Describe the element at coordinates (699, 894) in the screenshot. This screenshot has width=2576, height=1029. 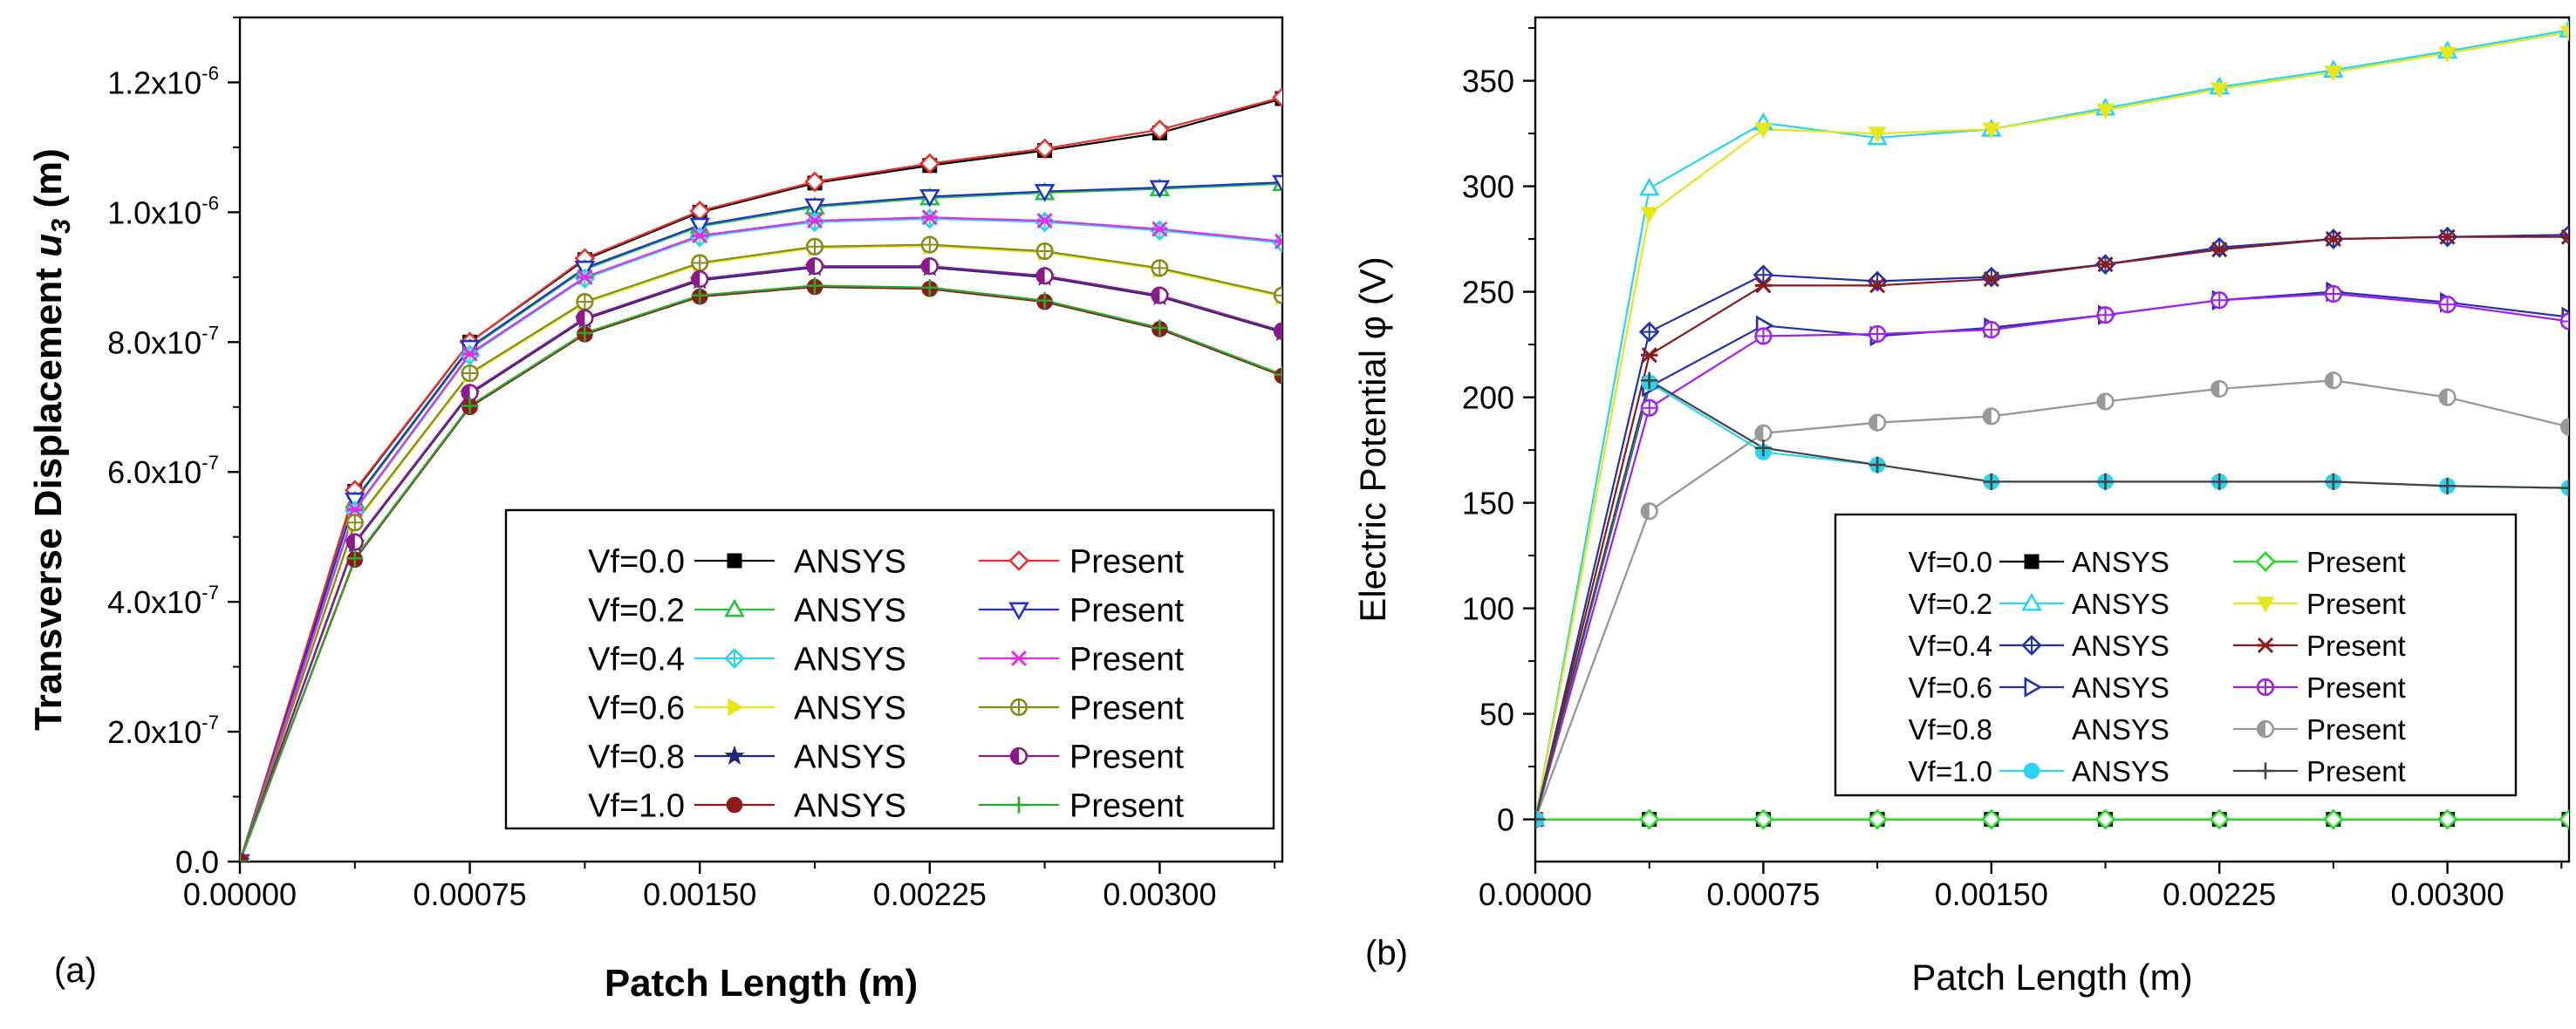
I see `panel-a-x-tick-label: 0.00150` at that location.